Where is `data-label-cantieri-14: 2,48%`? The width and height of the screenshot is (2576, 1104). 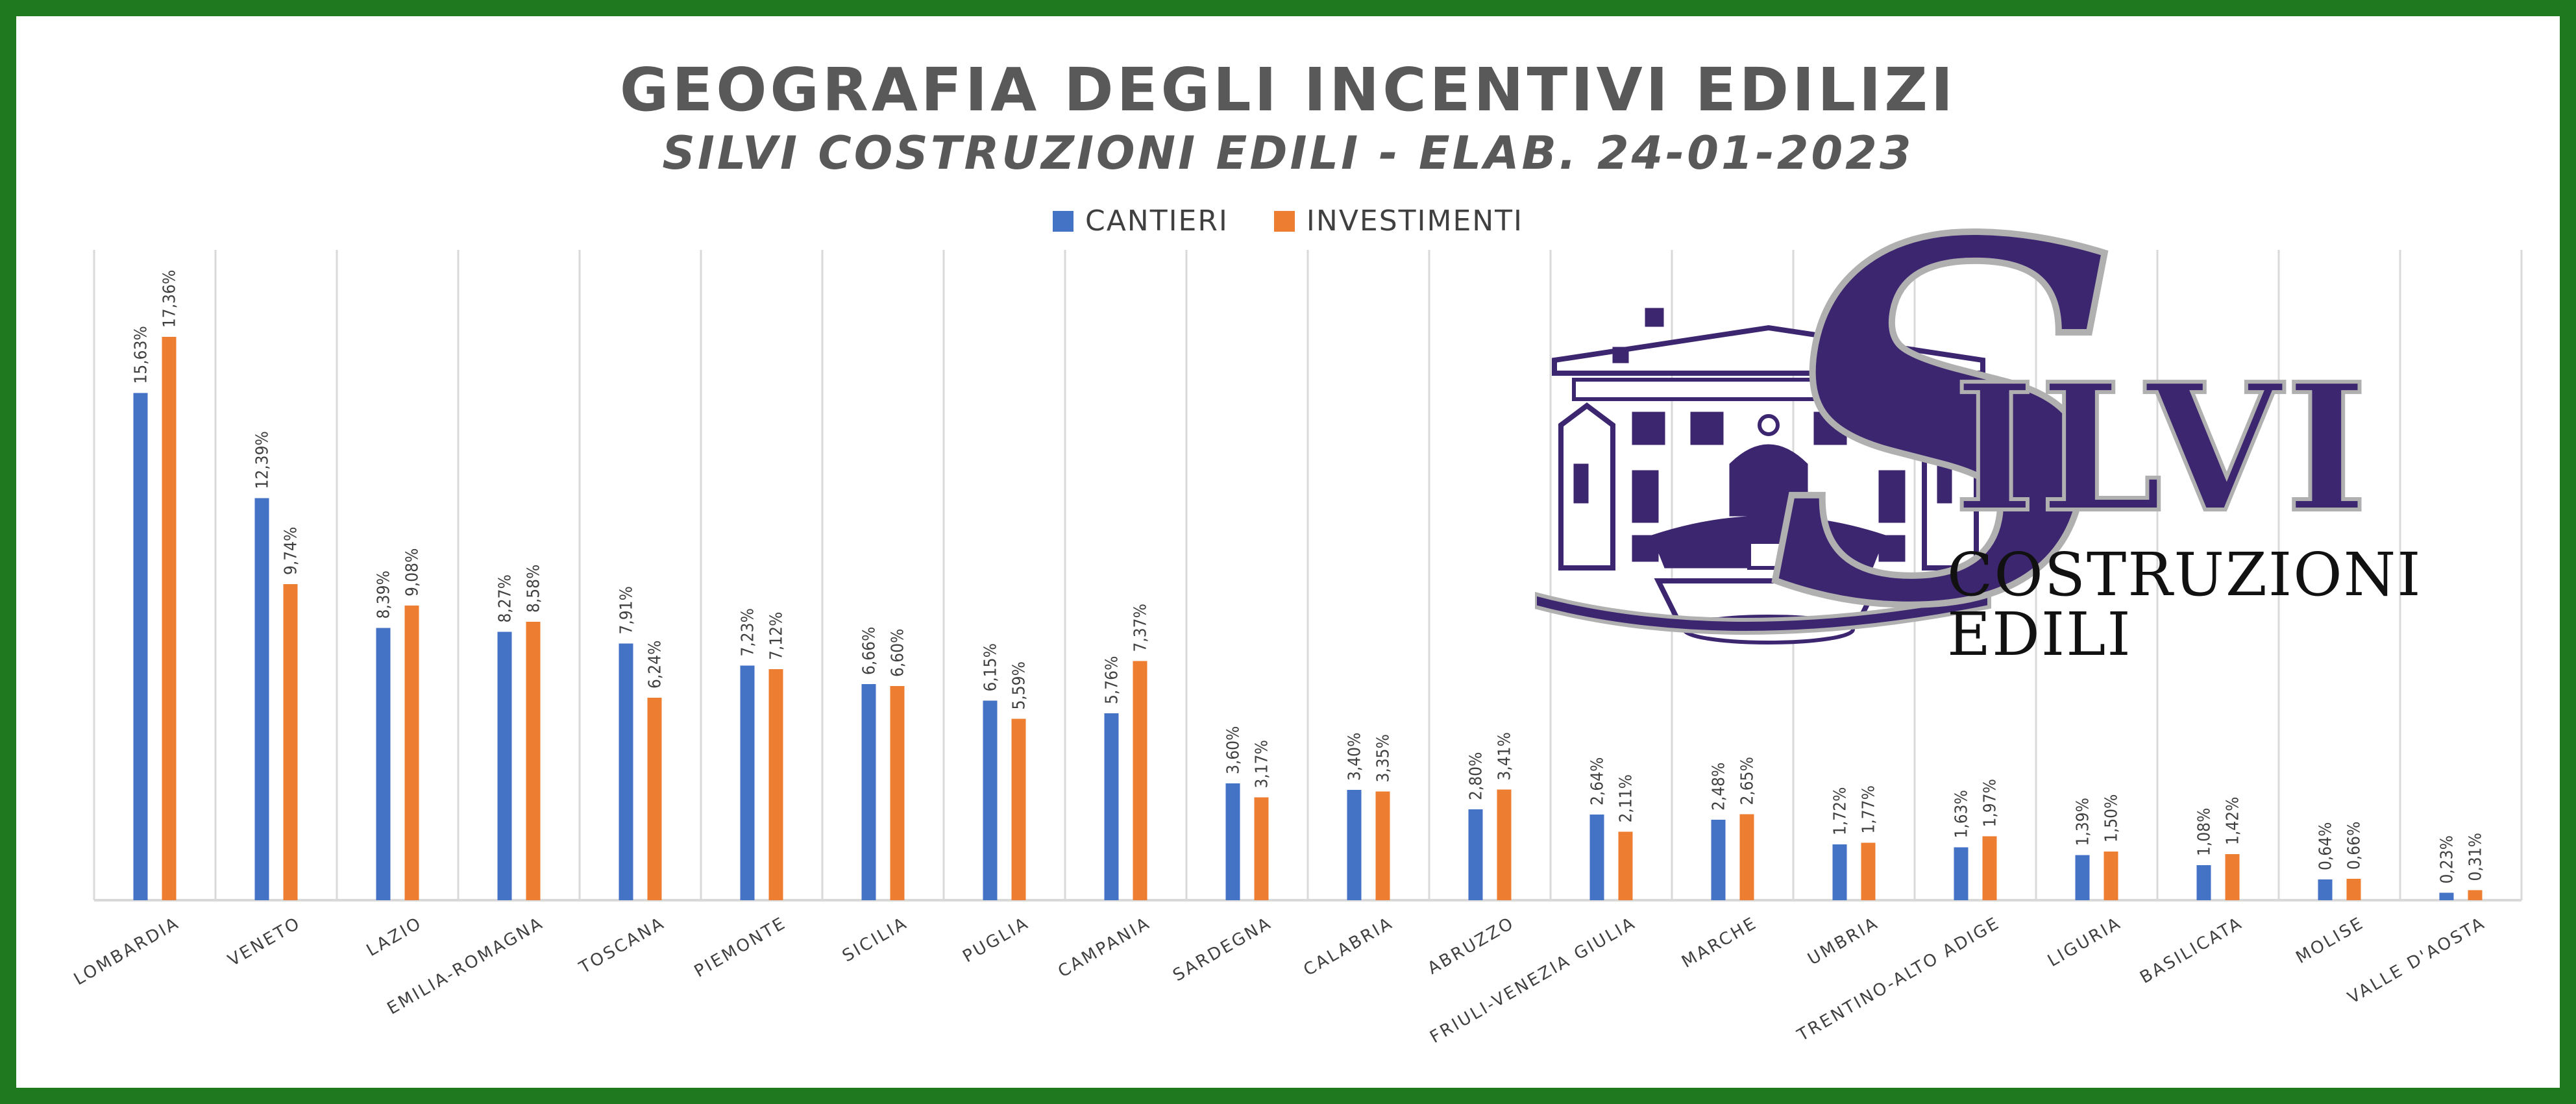 data-label-cantieri-14: 2,48% is located at coordinates (1719, 787).